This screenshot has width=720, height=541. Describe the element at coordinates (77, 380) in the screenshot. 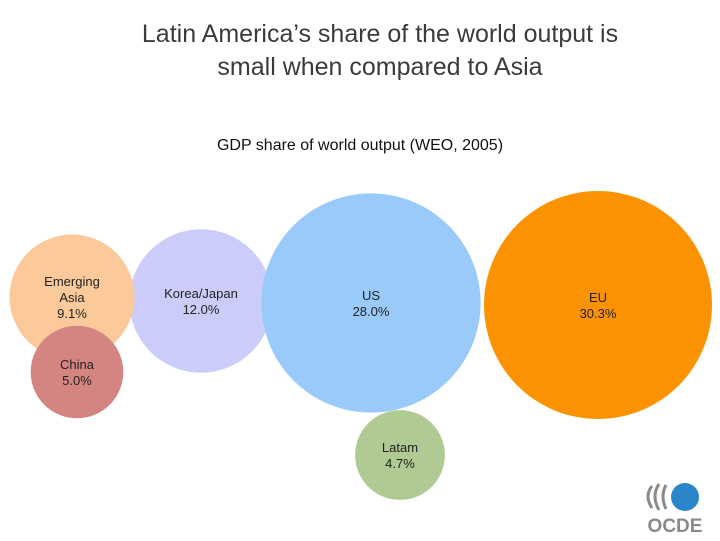

I see `bubble-value-china: 5.0%` at that location.